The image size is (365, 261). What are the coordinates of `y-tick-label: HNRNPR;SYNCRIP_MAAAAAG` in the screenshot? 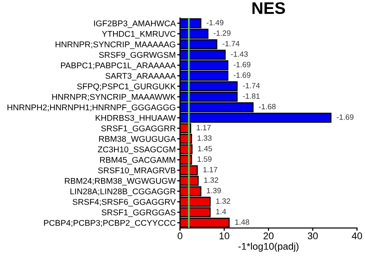 It's located at (116, 45).